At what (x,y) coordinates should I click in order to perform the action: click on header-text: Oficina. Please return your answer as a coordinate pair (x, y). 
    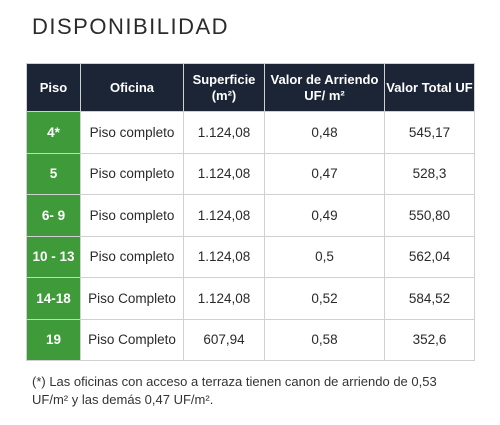
    Looking at the image, I should click on (132, 87).